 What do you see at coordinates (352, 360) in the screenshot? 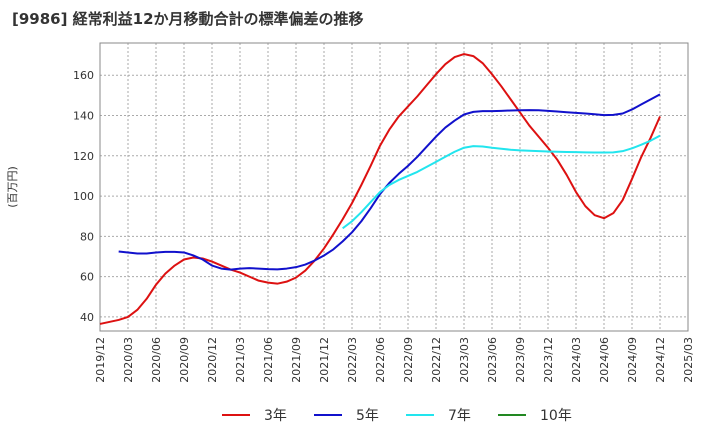
I see `x-tick-label: 2022/03` at bounding box center [352, 360].